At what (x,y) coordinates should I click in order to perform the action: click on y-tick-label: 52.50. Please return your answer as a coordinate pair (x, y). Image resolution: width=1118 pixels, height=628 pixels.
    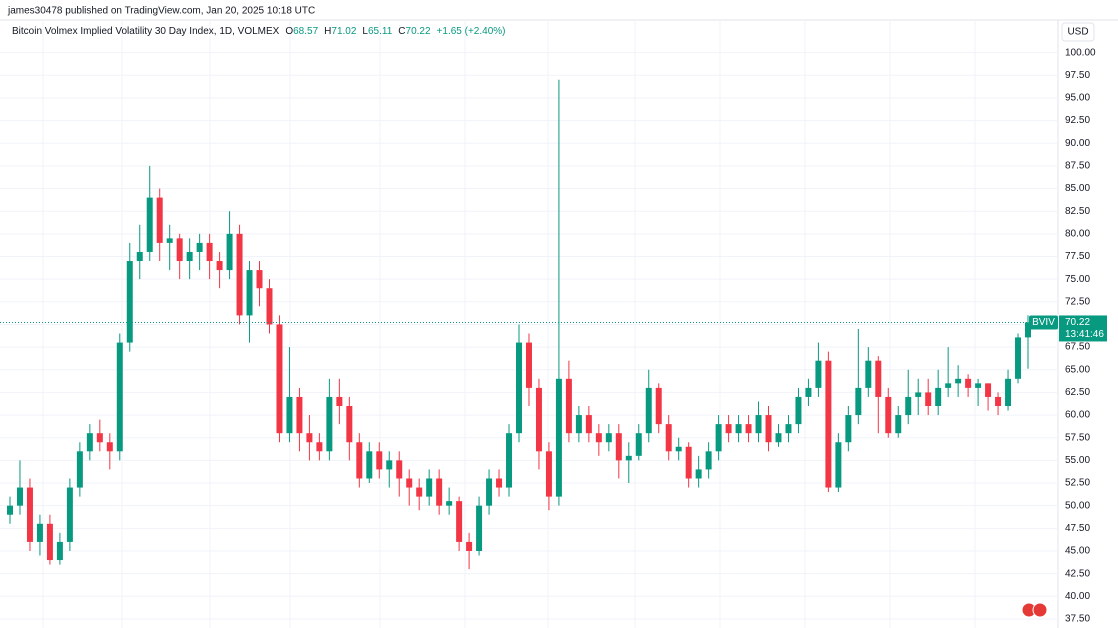
    Looking at the image, I should click on (1077, 483).